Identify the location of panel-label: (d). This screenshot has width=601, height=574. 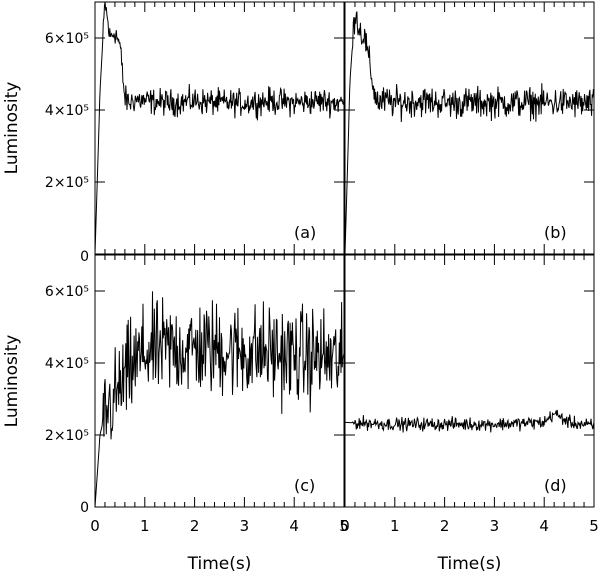
(555, 485).